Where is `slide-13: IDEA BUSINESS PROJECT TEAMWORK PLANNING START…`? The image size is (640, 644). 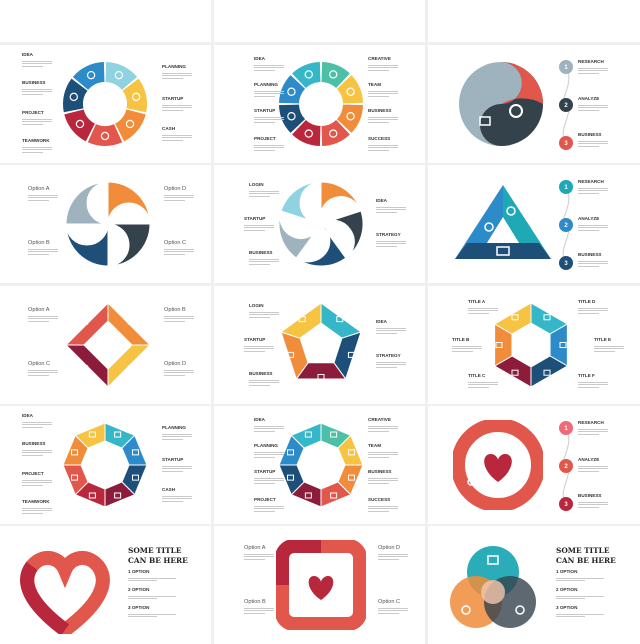
slide-13: IDEA BUSINESS PROJECT TEAMWORK PLANNING START… is located at coordinates (105, 465).